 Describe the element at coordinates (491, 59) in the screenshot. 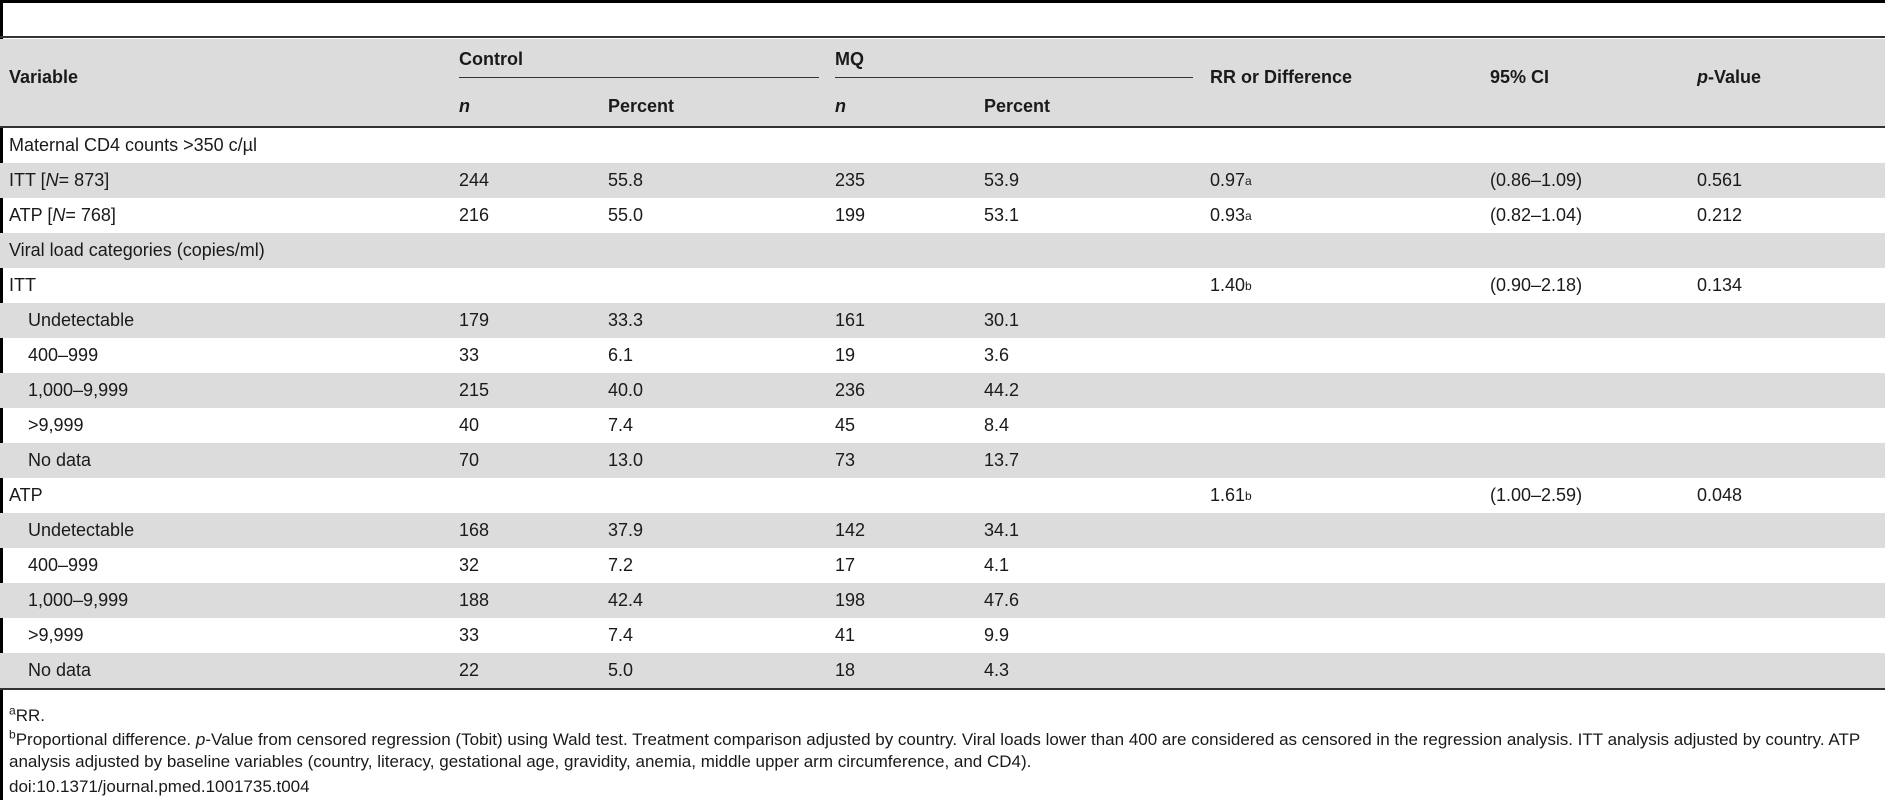

I see `header-control: Control` at that location.